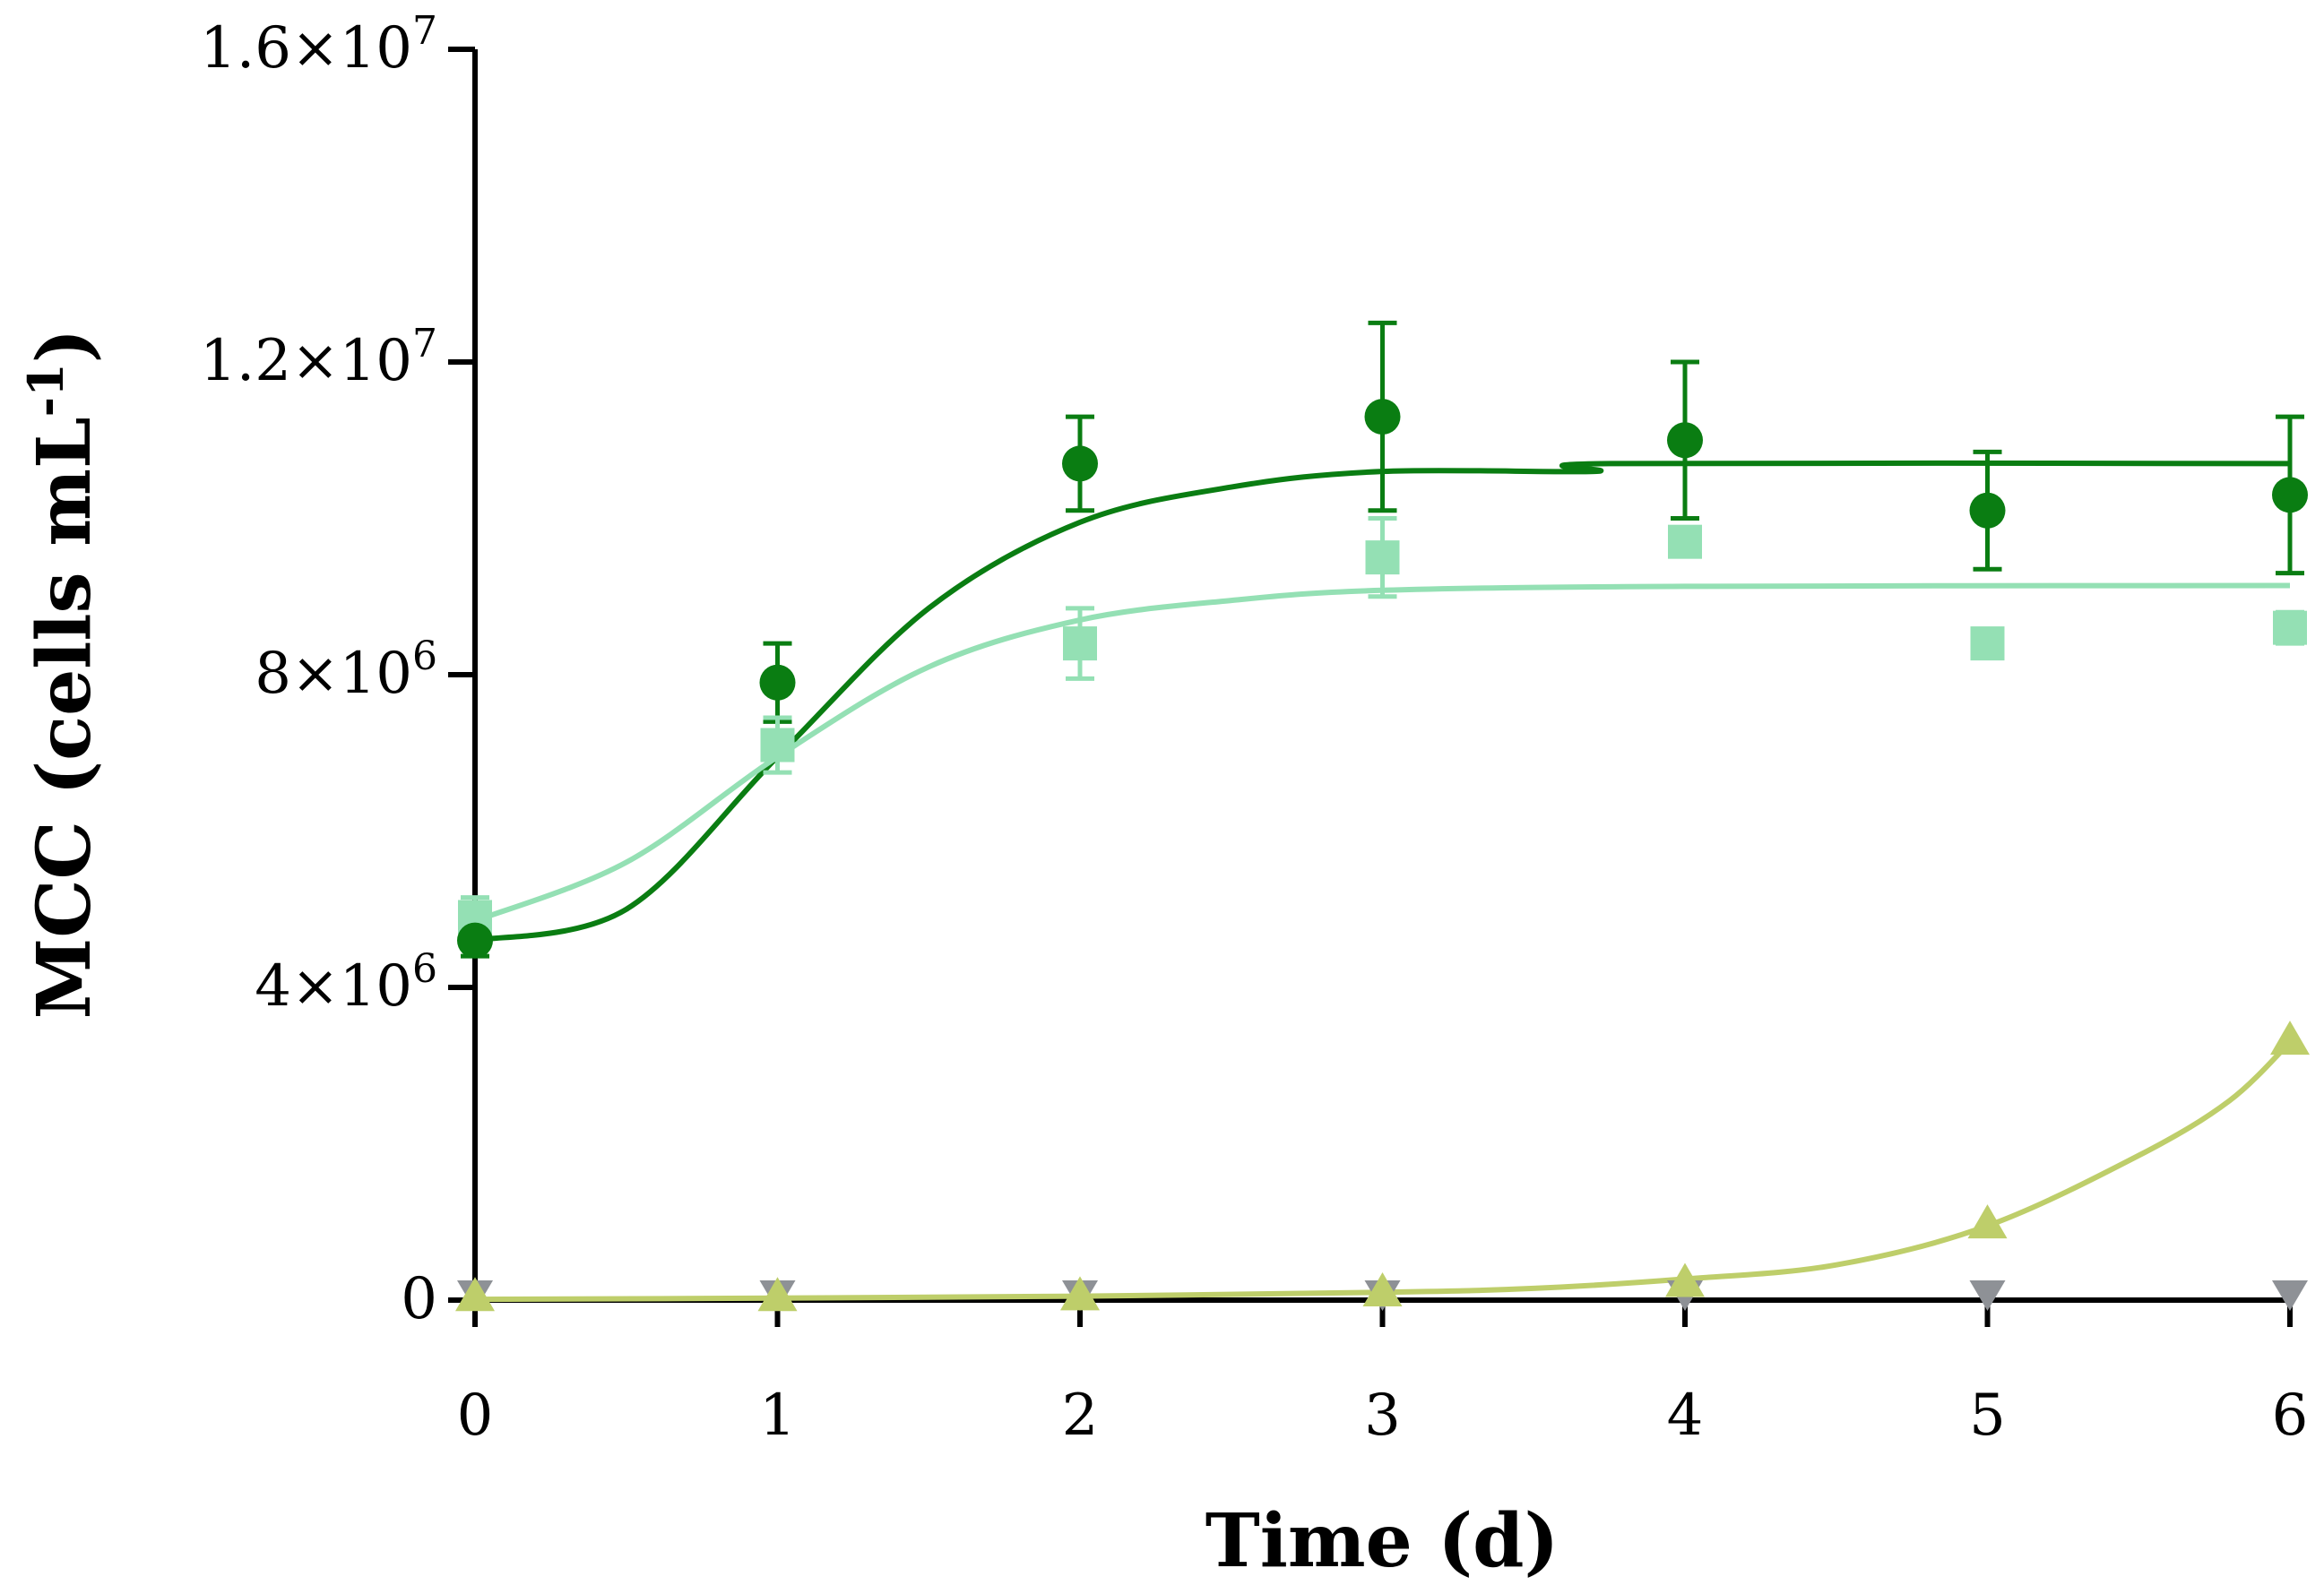 The width and height of the screenshot is (2324, 1594). Describe the element at coordinates (1383, 1374) in the screenshot. I see `x-ticks: 0 1 2 3 4 5 6` at that location.